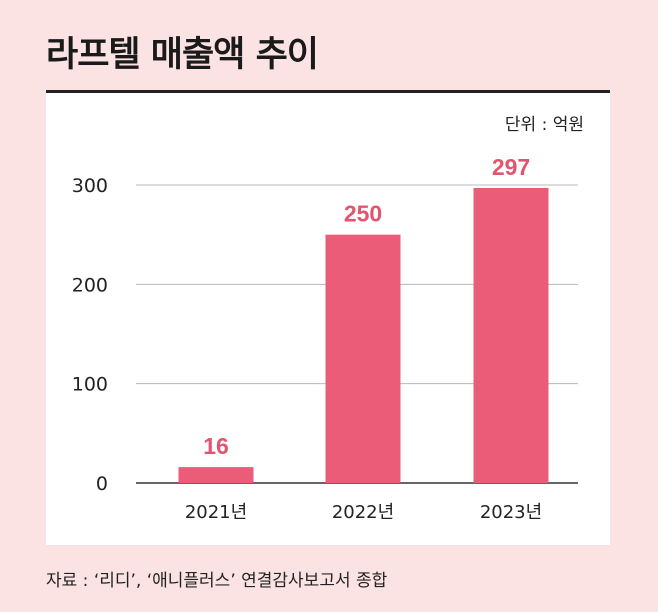 This screenshot has height=612, width=658. I want to click on y-tick-label: 300, so click(90, 186).